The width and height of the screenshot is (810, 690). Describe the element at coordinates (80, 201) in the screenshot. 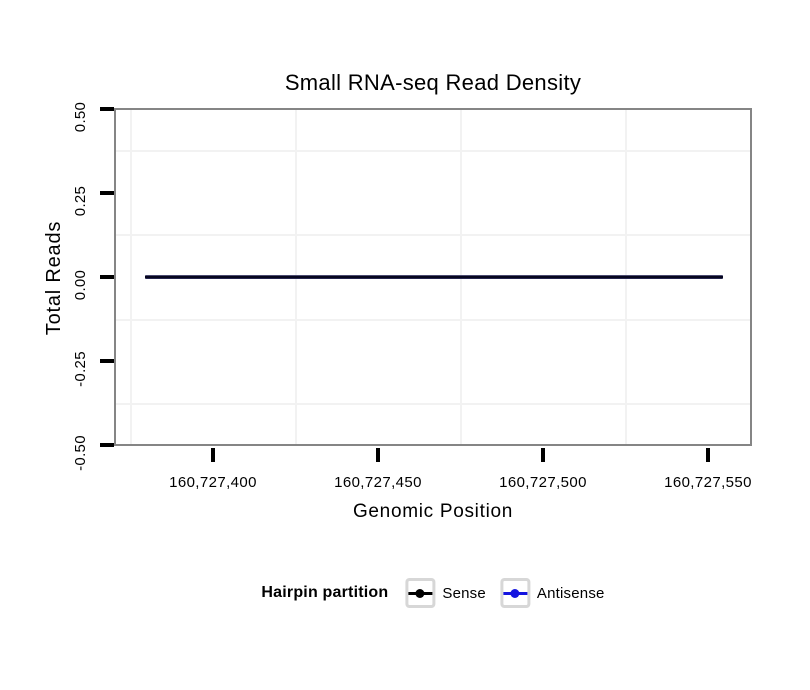

I see `y-tick-label: 0.25` at that location.